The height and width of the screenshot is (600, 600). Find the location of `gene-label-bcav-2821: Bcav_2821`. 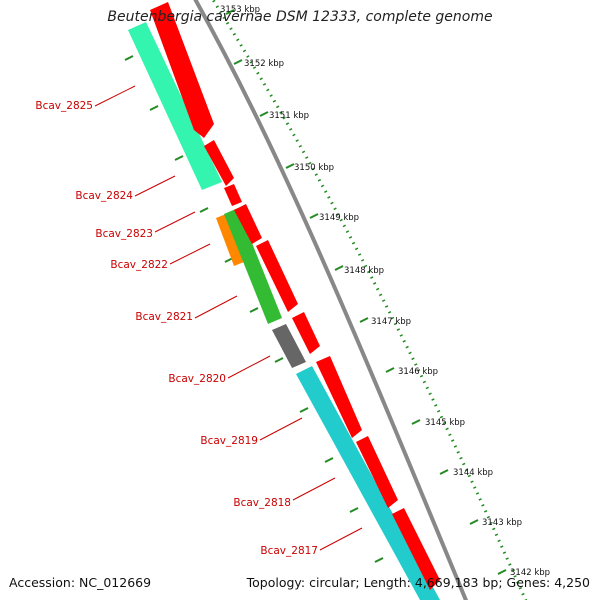

gene-label-bcav-2821: Bcav_2821 is located at coordinates (164, 317).